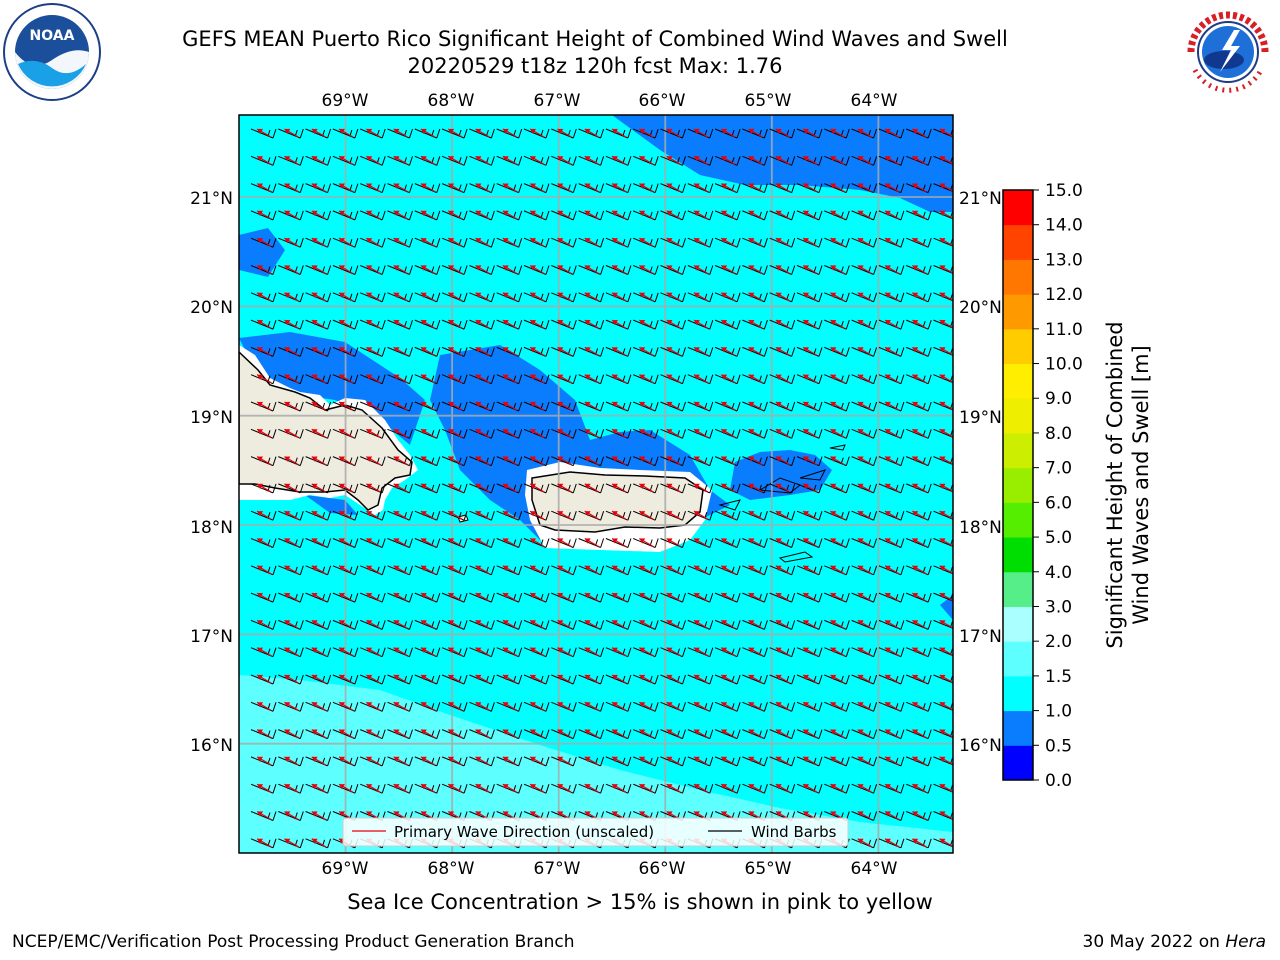 Image resolution: width=1280 pixels, height=960 pixels. I want to click on lat-labels-right: 21°N 20°N 19°N 18°N 17°N 16°N, so click(980, 472).